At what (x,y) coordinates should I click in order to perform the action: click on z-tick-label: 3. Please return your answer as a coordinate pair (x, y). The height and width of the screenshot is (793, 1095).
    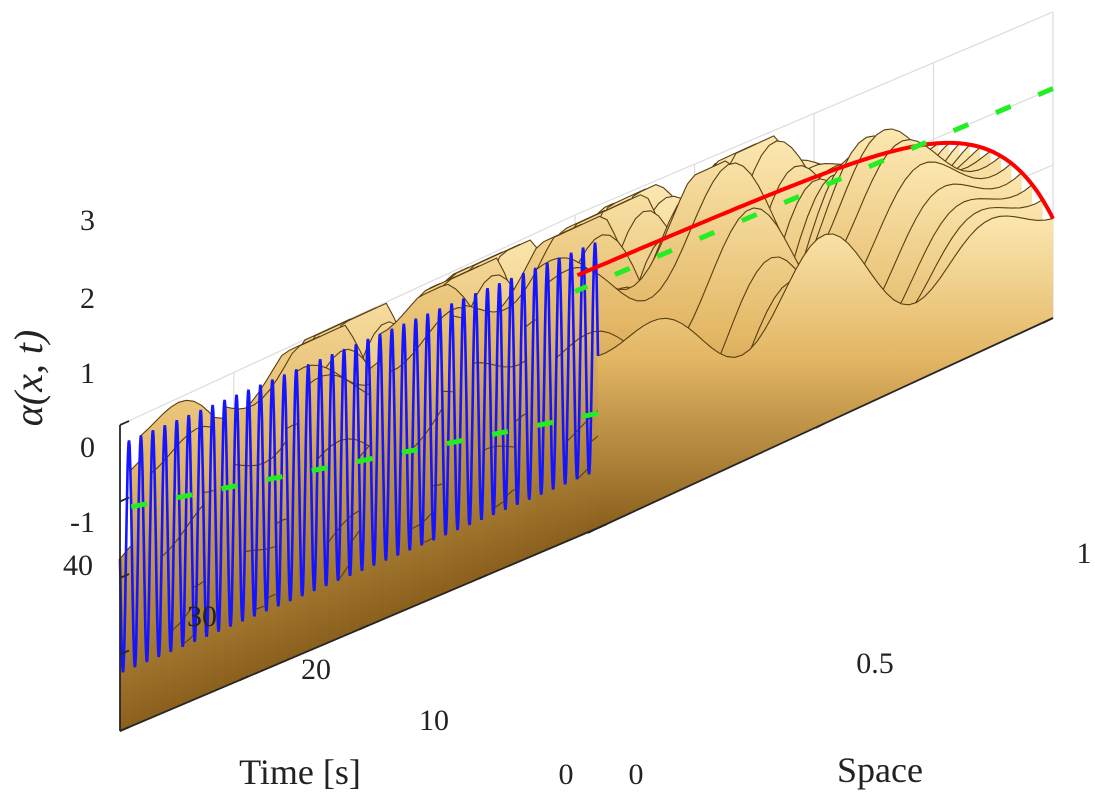
    Looking at the image, I should click on (87, 220).